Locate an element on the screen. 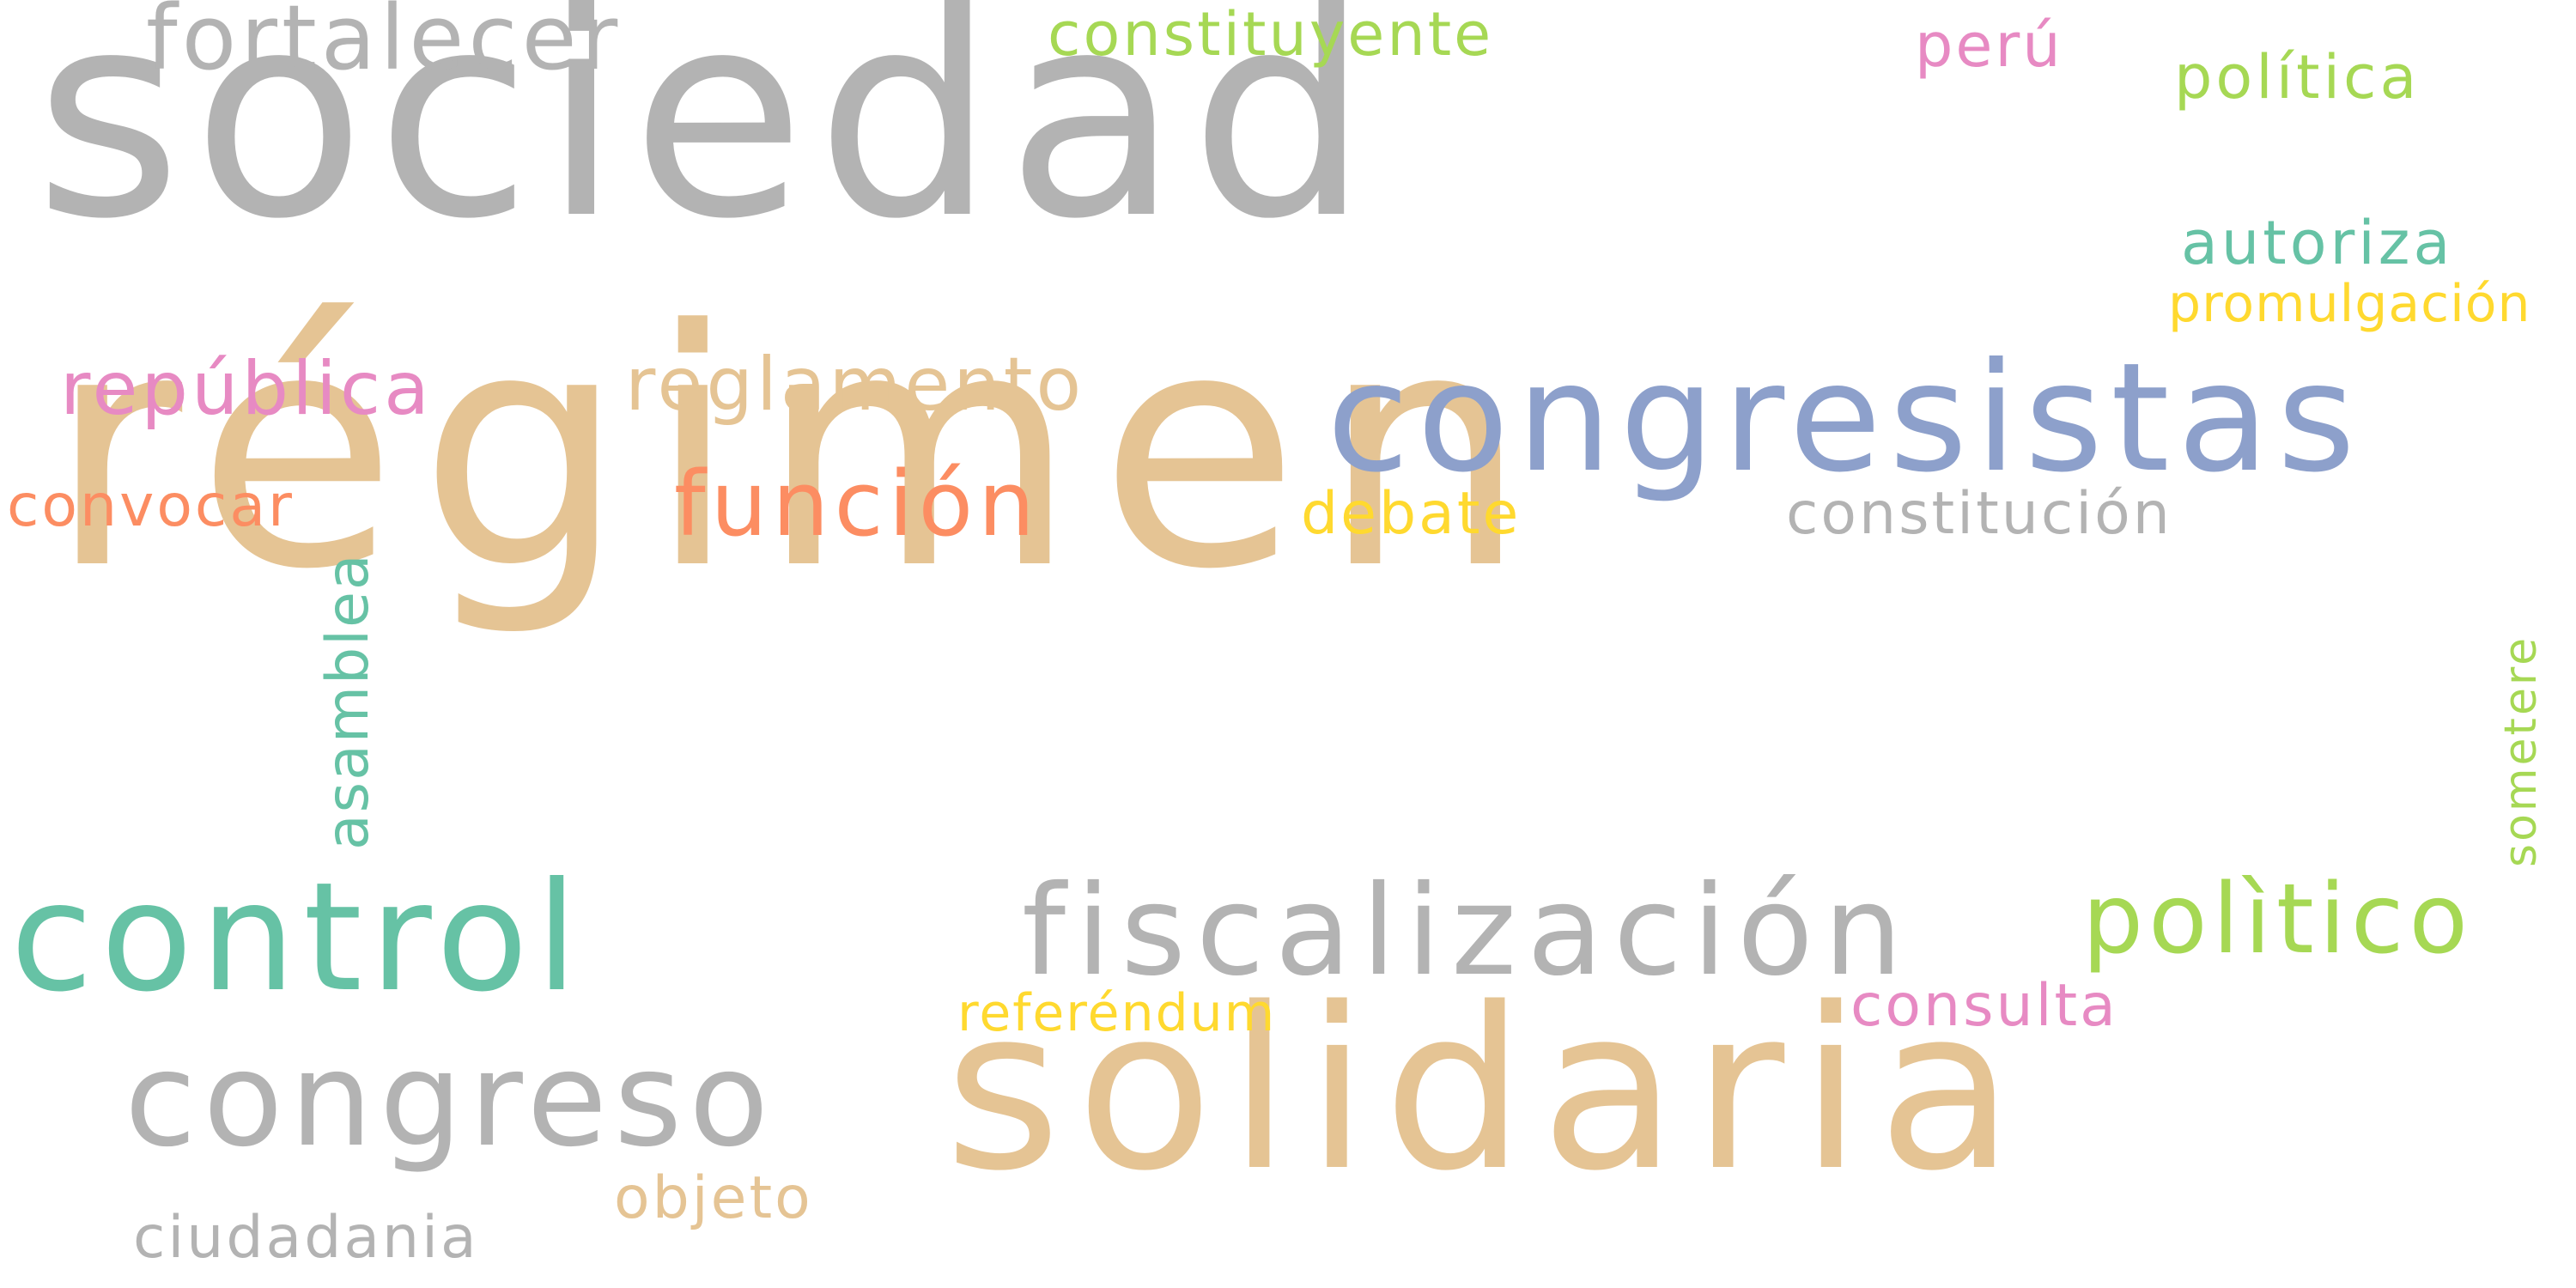 Image resolution: width=2576 pixels, height=1288 pixels. word-republica: república is located at coordinates (247, 389).